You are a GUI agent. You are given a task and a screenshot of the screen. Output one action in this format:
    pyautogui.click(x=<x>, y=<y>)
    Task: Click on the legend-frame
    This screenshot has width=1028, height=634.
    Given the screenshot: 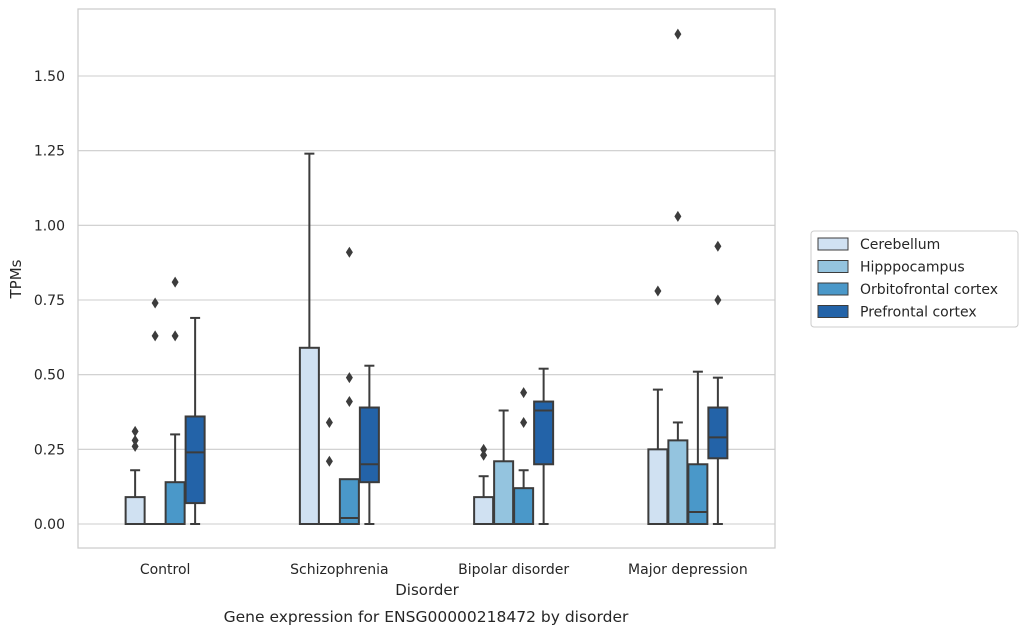 What is the action you would take?
    pyautogui.click(x=914, y=279)
    